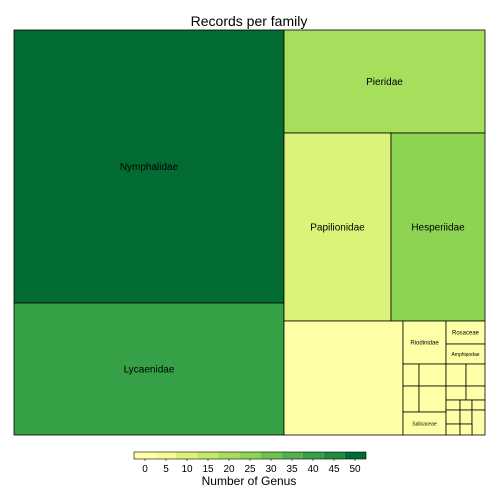 This screenshot has height=495, width=500. What do you see at coordinates (334, 469) in the screenshot?
I see `legend-tick-label: 45` at bounding box center [334, 469].